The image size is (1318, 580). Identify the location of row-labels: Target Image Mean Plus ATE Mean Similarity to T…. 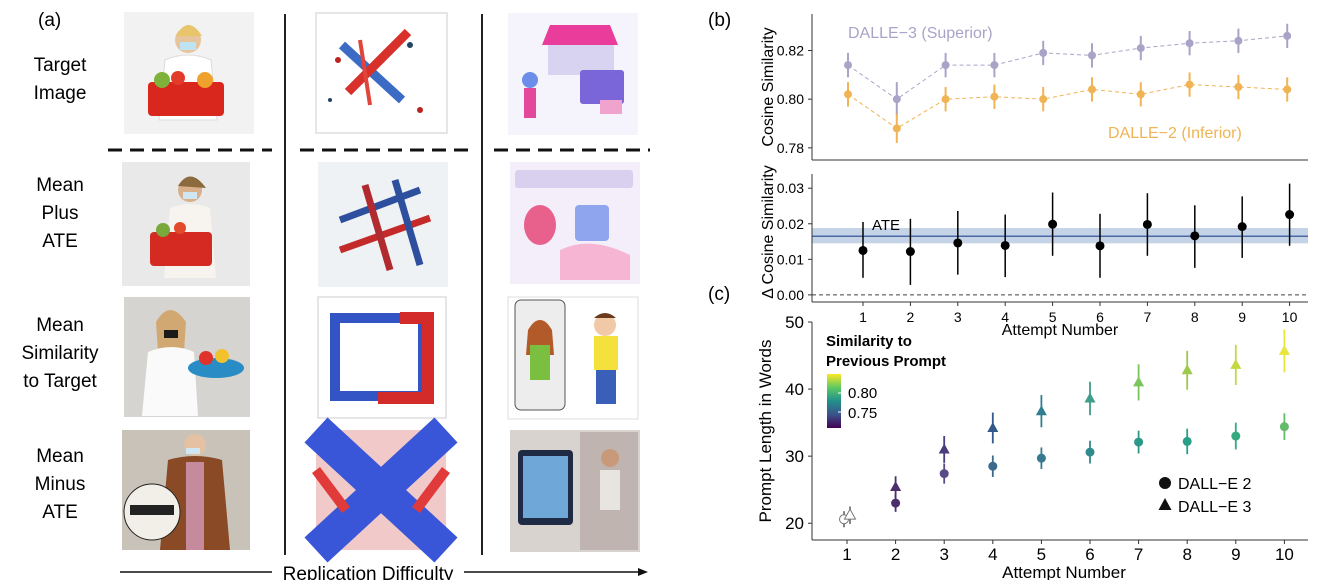
(60, 289).